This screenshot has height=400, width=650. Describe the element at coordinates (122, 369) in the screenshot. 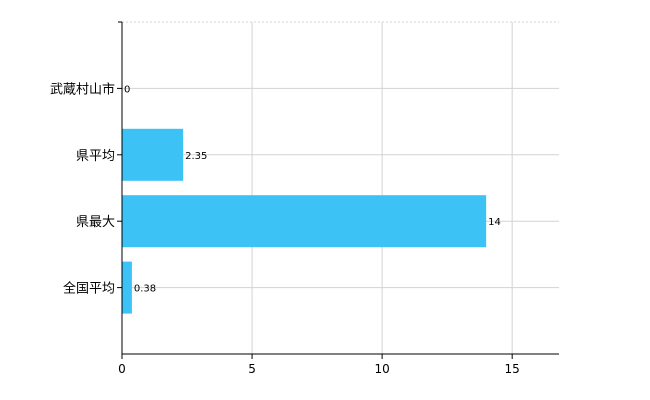

I see `x-tick-label-0: 0` at that location.